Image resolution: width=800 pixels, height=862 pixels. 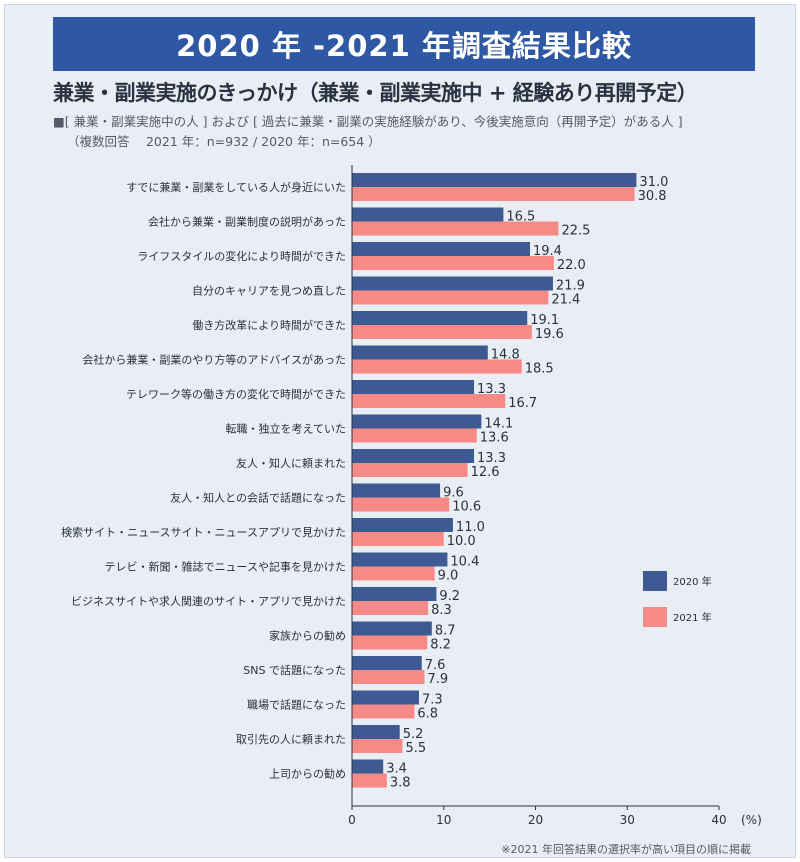 I want to click on value-label-2020: 19.1, so click(x=544, y=320).